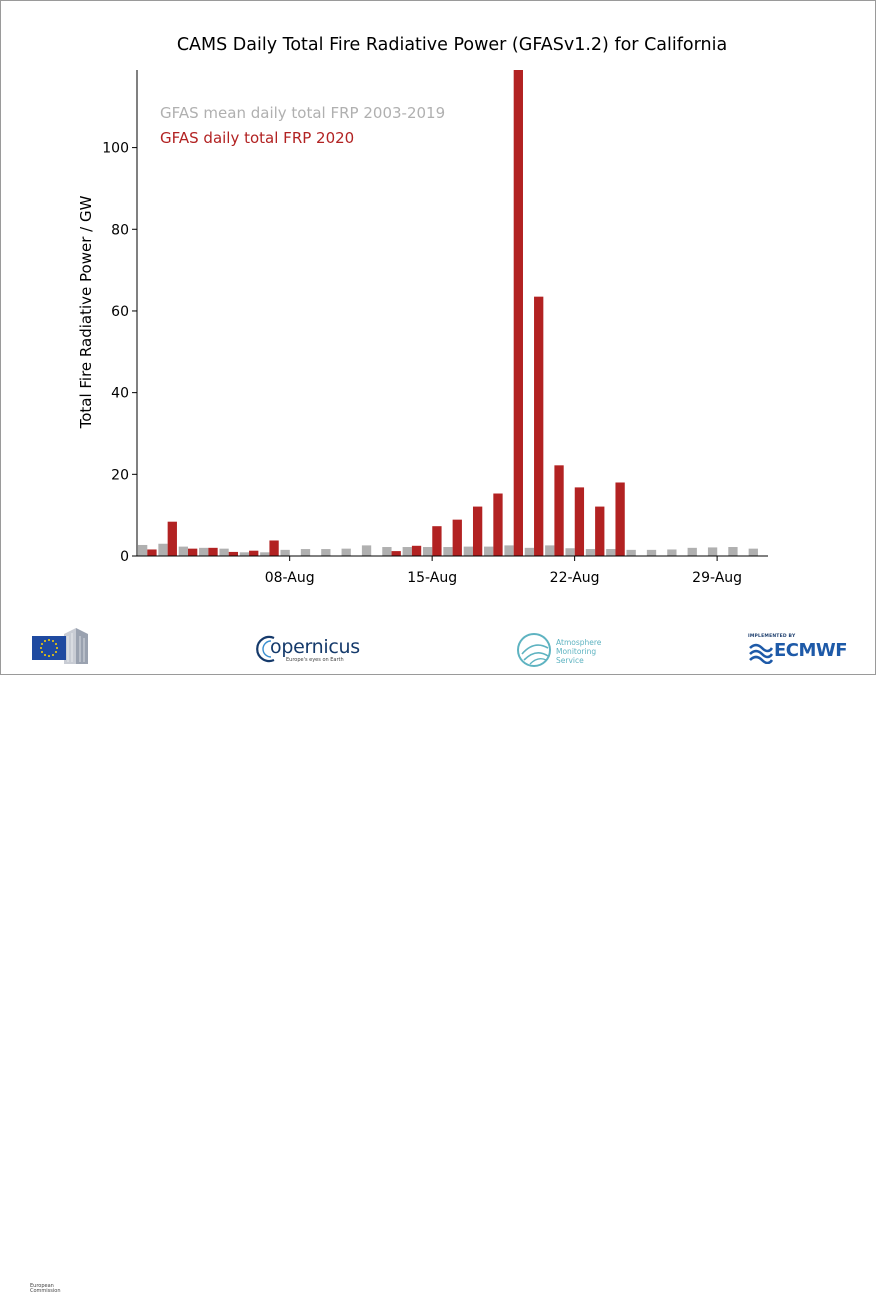  Describe the element at coordinates (290, 578) in the screenshot. I see `x-tick-label-08-Aug: 08-Aug` at that location.